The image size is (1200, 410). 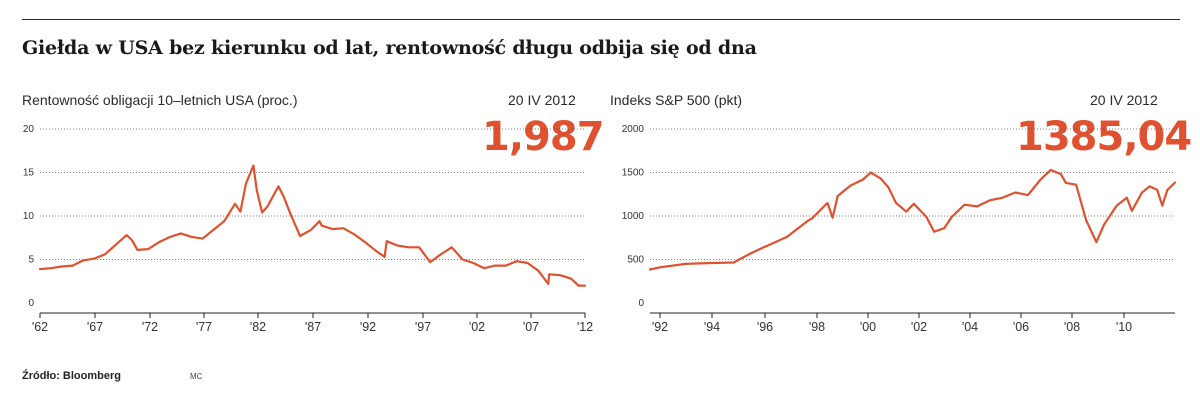 What do you see at coordinates (585, 327) in the screenshot?
I see `x-tick-label: '12` at bounding box center [585, 327].